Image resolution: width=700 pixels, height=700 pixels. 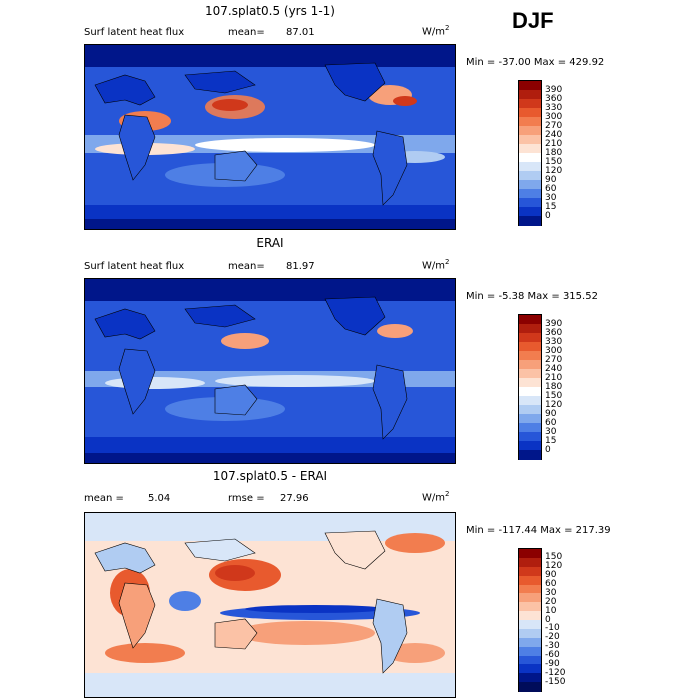 What do you see at coordinates (134, 32) in the screenshot?
I see `panel-1-variable-label: Surf latent heat flux` at bounding box center [134, 32].